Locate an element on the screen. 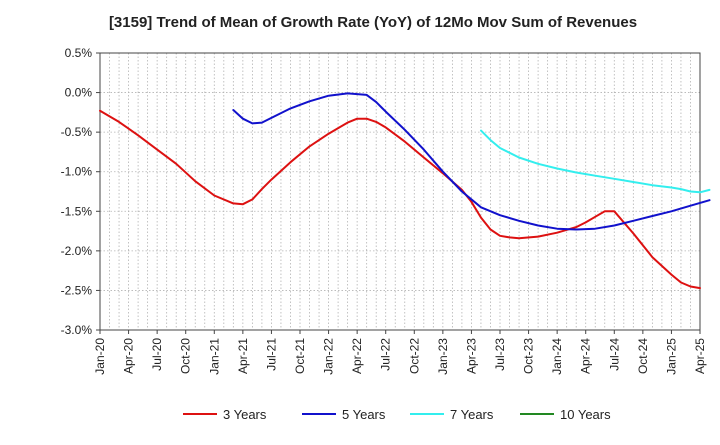 The image size is (720, 445). x-tick-label: Jul-20 is located at coordinates (157, 354).